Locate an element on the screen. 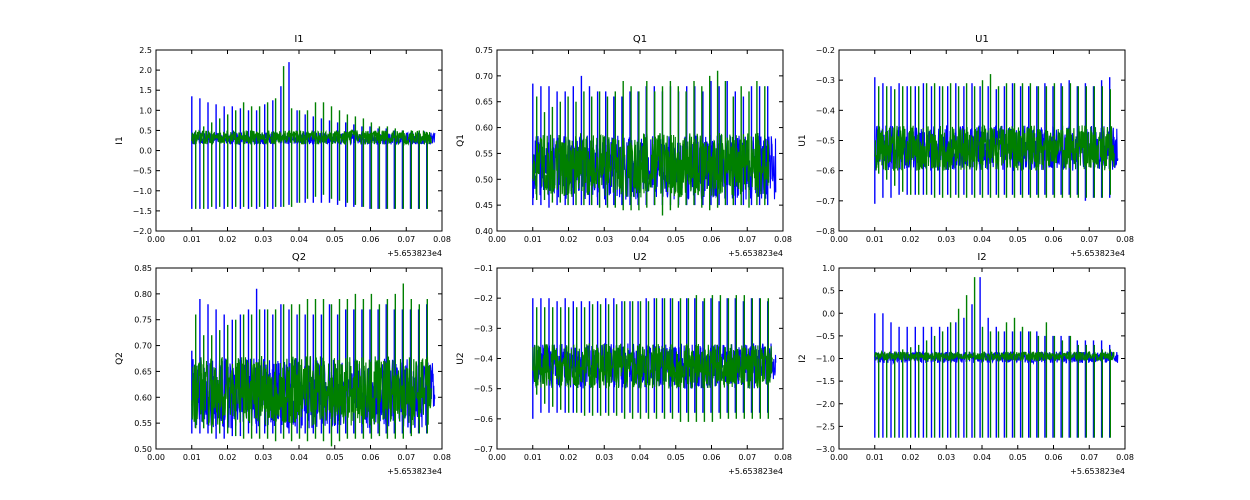 This screenshot has height=500, width=1250. chart-title: U2 is located at coordinates (640, 257).